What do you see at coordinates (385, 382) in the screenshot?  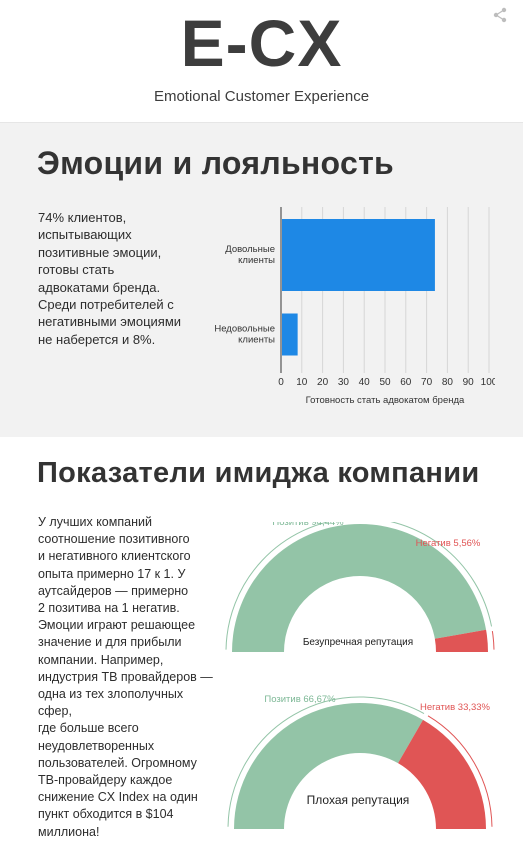 I see `x-tick-label: 50` at bounding box center [385, 382].